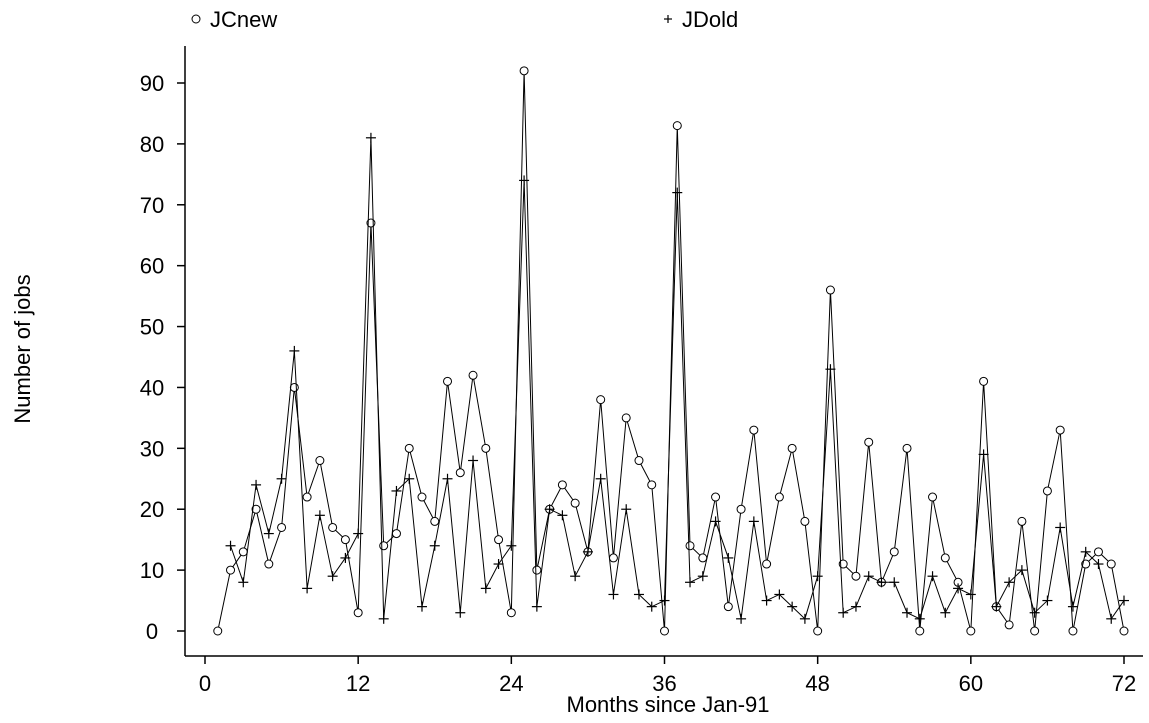  What do you see at coordinates (971, 683) in the screenshot?
I see `x-tick-label: 60` at bounding box center [971, 683].